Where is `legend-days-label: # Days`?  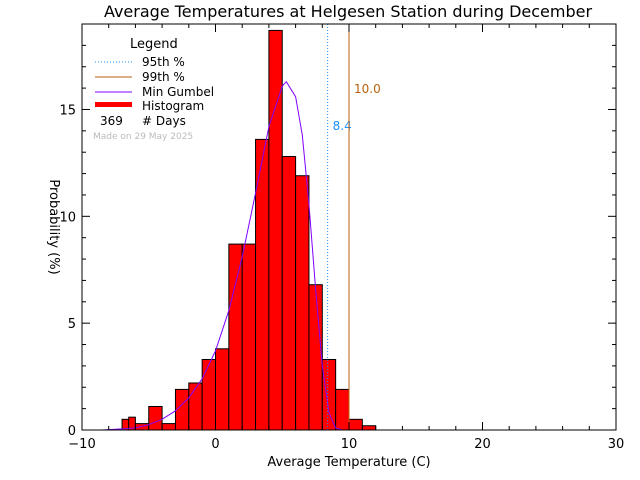 legend-days-label: # Days is located at coordinates (164, 121).